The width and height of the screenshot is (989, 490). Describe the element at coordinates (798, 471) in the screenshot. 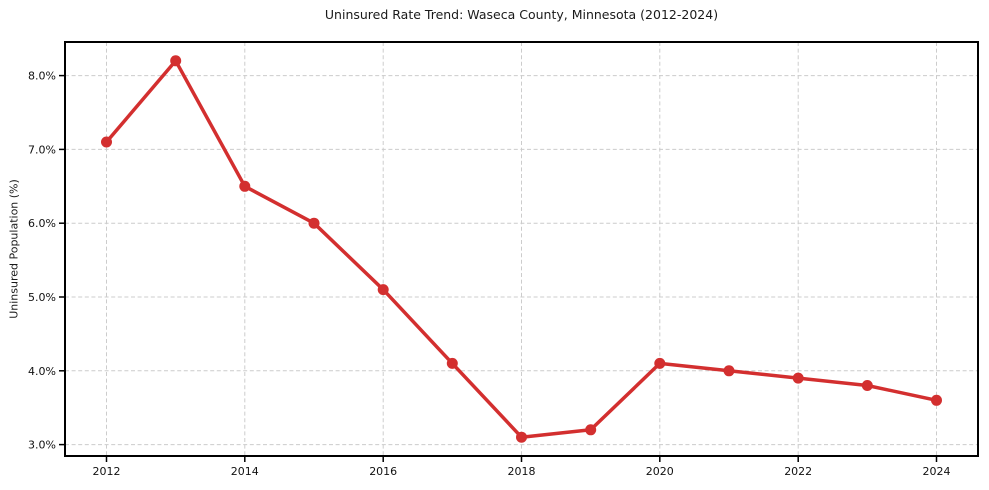

I see `x-tick-label: 2022` at that location.